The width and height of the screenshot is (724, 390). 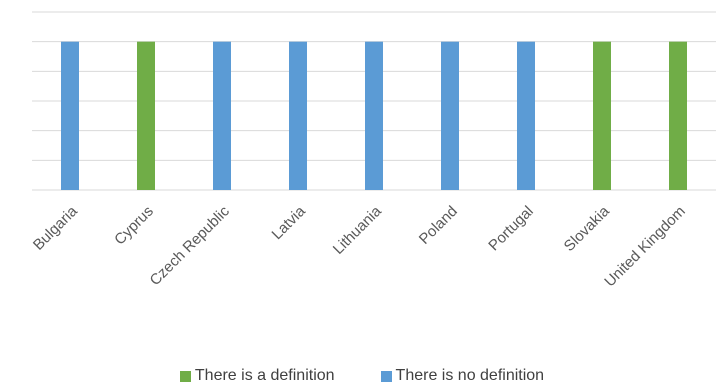 What do you see at coordinates (438, 225) in the screenshot?
I see `x-tick-label: Poland` at bounding box center [438, 225].